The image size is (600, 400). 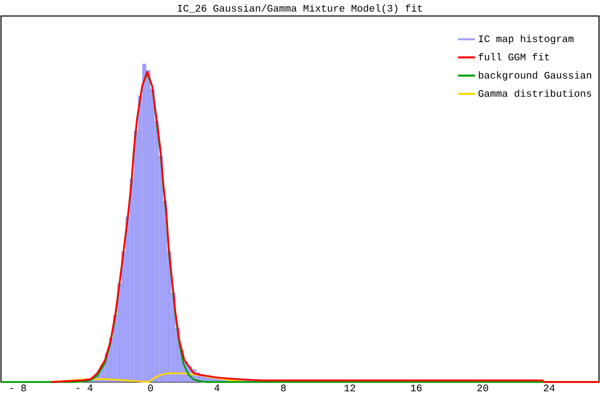 What do you see at coordinates (416, 388) in the screenshot?
I see `x-tick-label: 16` at bounding box center [416, 388].